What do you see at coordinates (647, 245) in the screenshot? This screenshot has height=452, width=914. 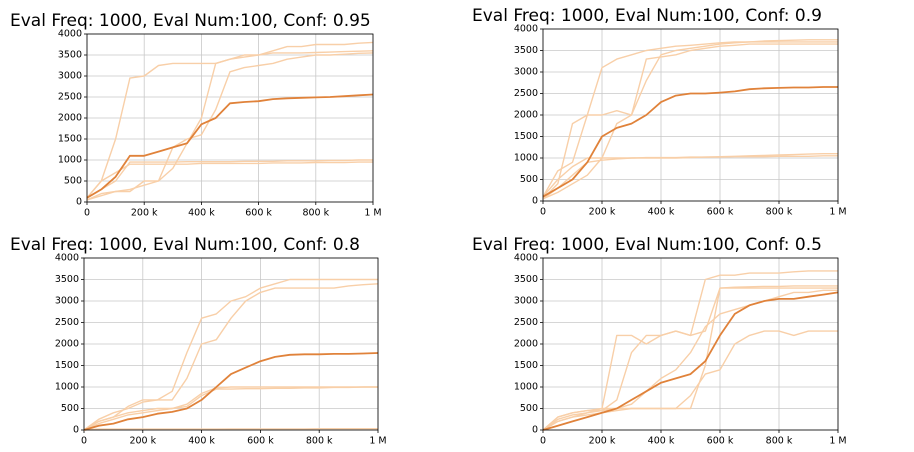 I see `chart-title: Eval Freq: 1000, Eval Num:100, Conf: 0.5` at bounding box center [647, 245].